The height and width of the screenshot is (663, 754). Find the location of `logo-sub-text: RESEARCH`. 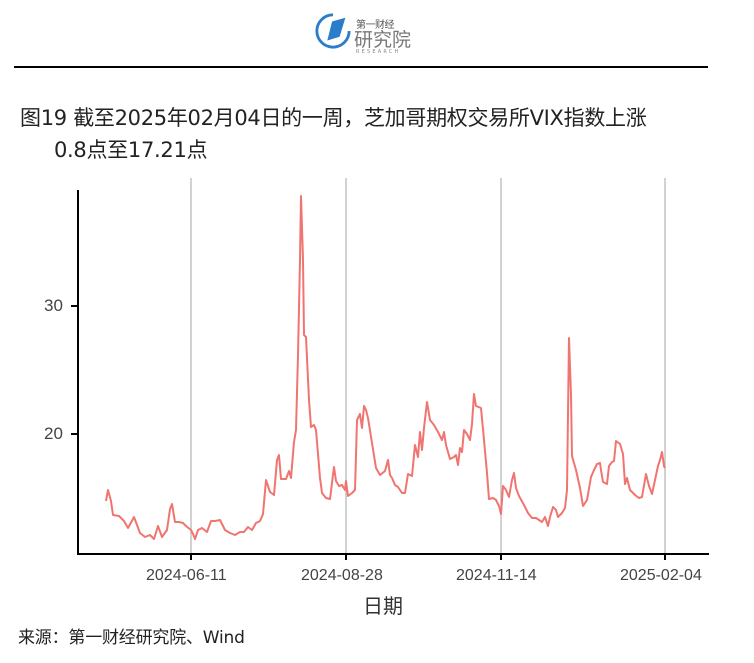

logo-sub-text: RESEARCH is located at coordinates (378, 52).